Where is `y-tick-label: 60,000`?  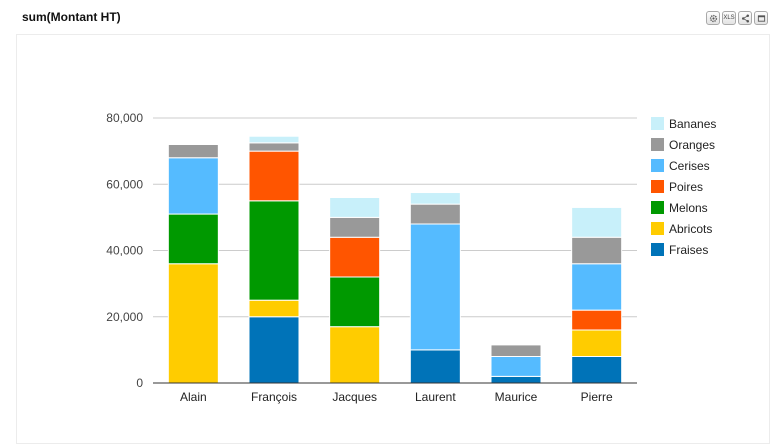 y-tick-label: 60,000 is located at coordinates (124, 184).